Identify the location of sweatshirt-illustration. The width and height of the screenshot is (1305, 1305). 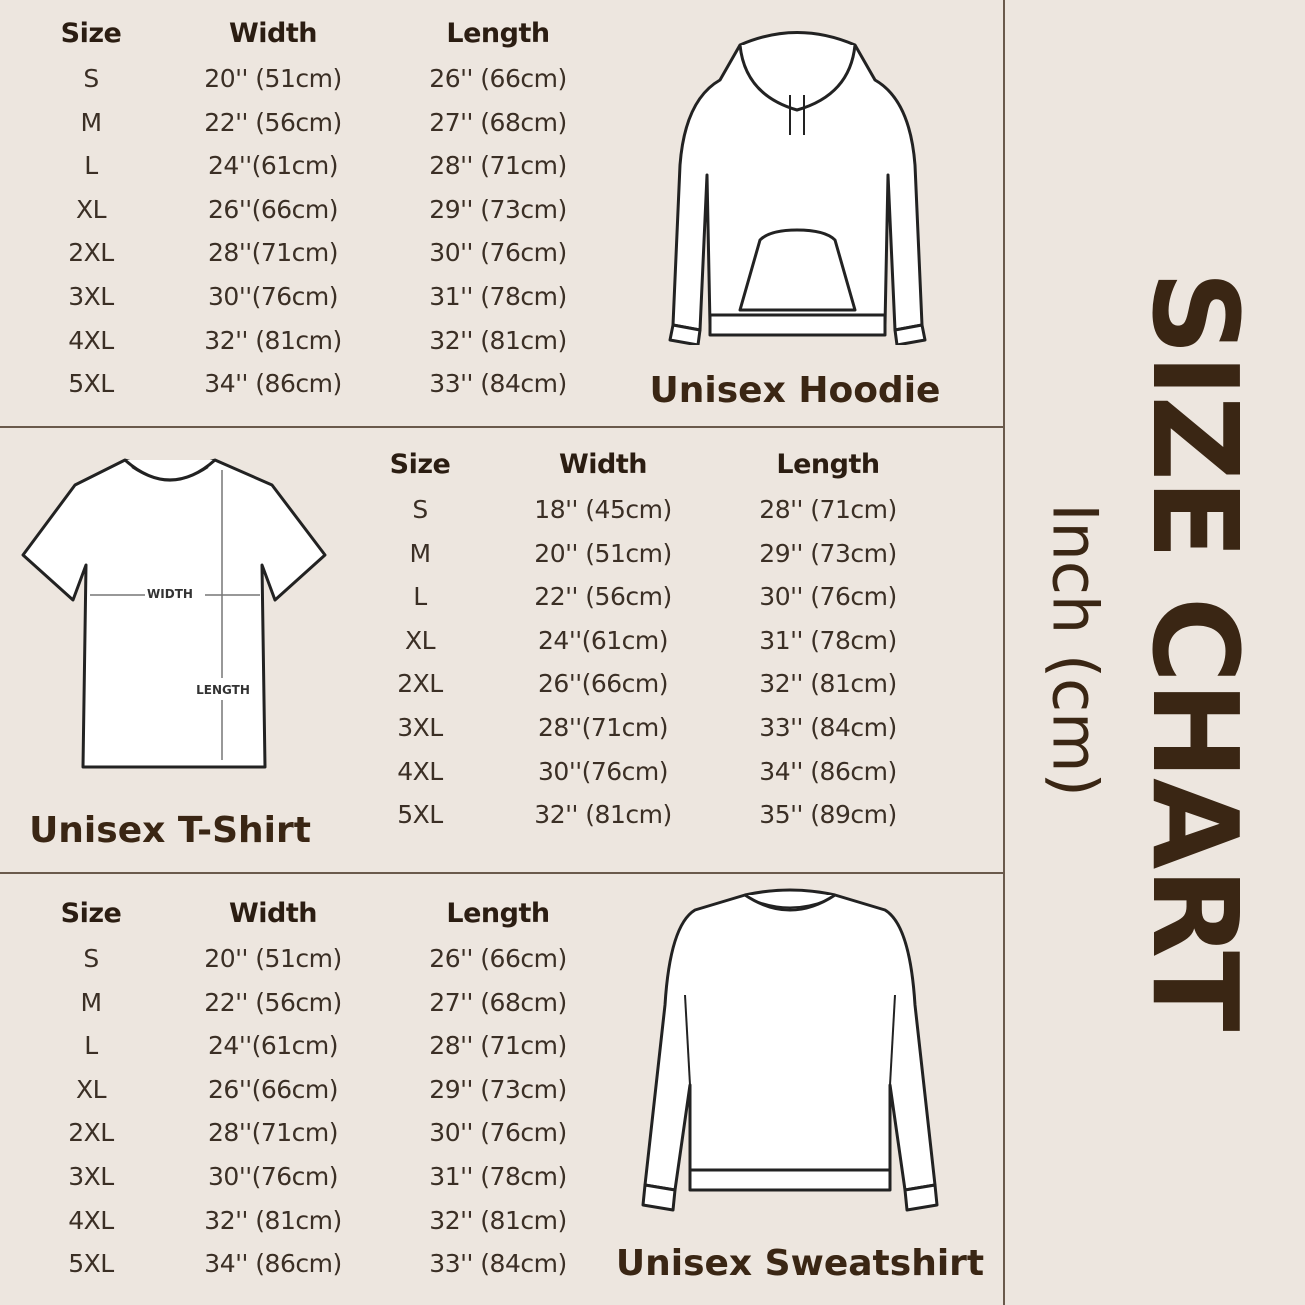
(790, 1050).